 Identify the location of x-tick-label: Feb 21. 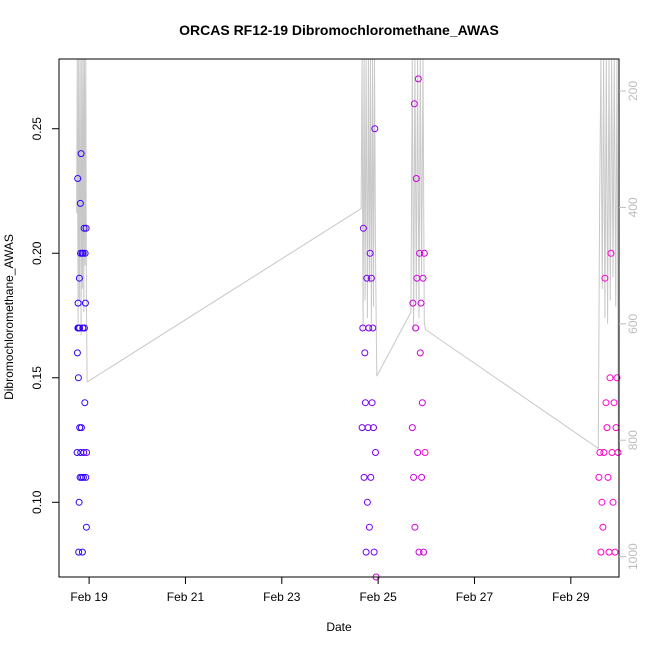
(186, 597).